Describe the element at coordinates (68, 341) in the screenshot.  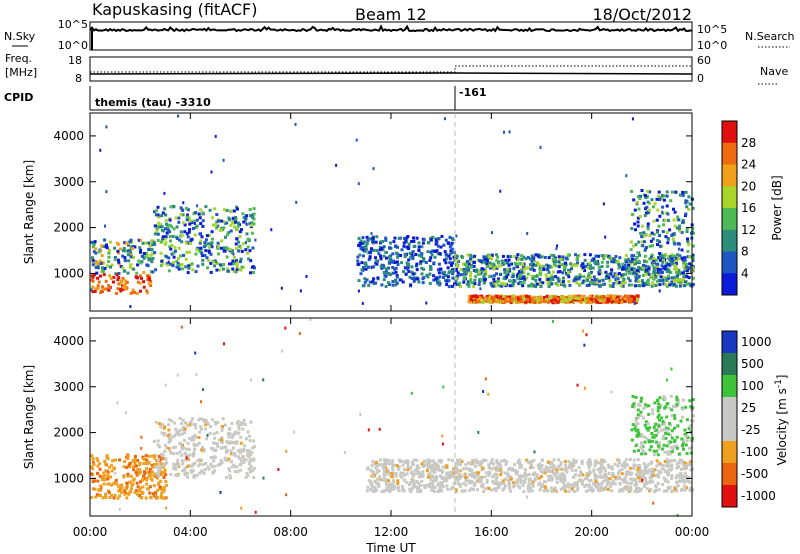
I see `y-tick-label: 4000` at that location.